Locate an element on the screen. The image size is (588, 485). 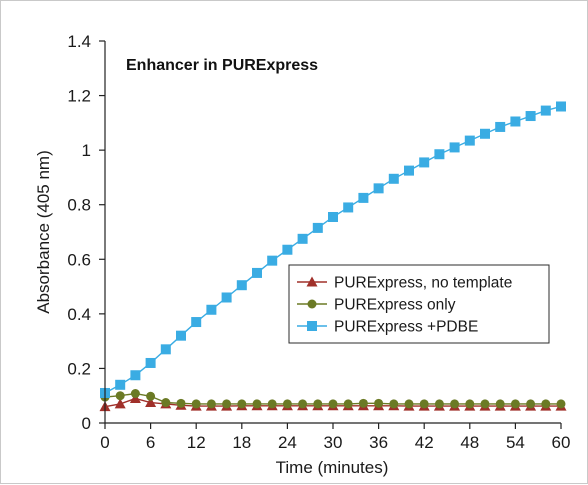
legend-label: PURExpress +PDBE is located at coordinates (406, 327).